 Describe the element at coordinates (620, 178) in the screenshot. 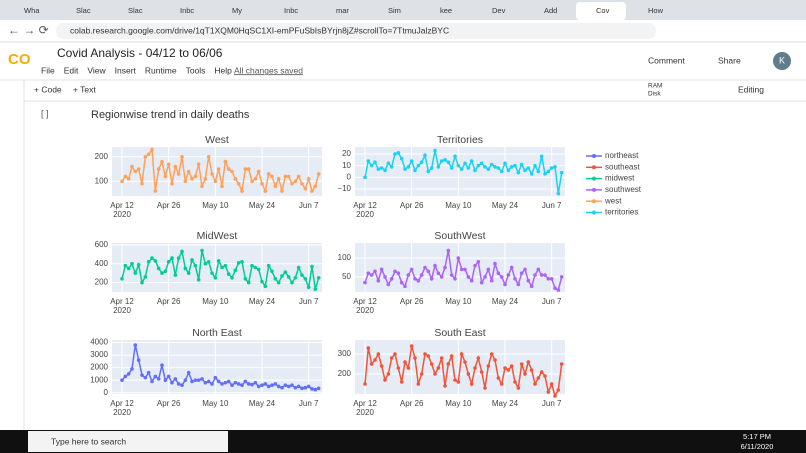

I see `legend-label: midwest` at that location.